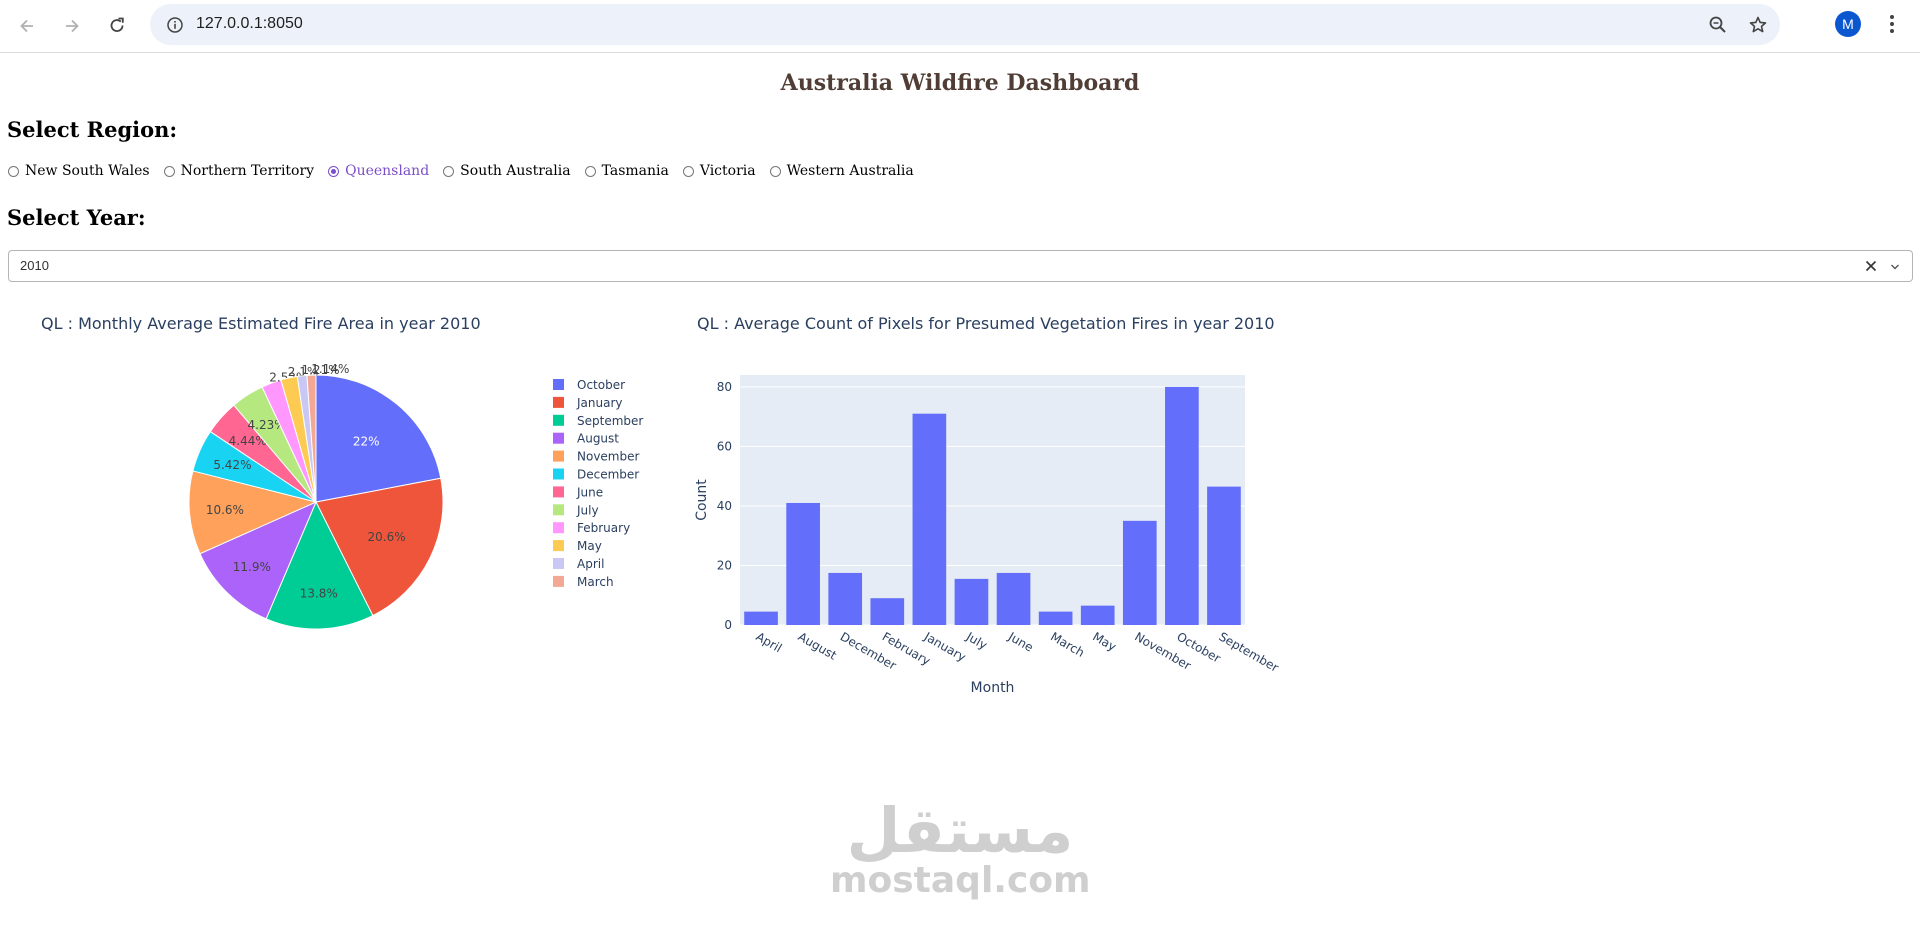  I want to click on x-tick-label: September, so click(1248, 651).